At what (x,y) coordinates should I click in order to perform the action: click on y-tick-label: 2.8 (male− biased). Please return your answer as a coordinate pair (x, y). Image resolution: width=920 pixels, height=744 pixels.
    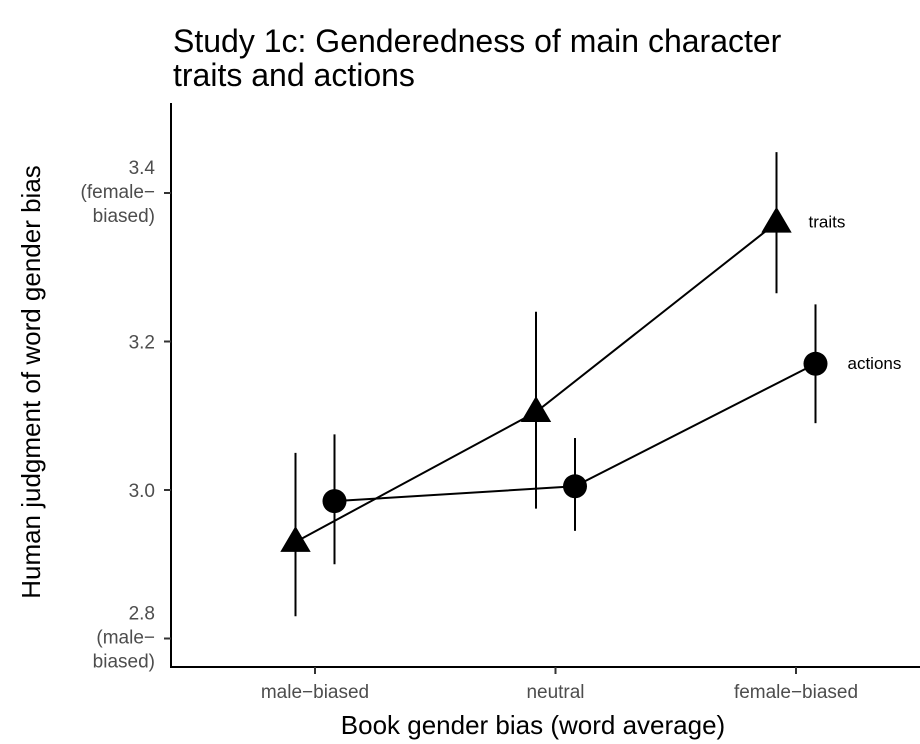
    Looking at the image, I should click on (124, 638).